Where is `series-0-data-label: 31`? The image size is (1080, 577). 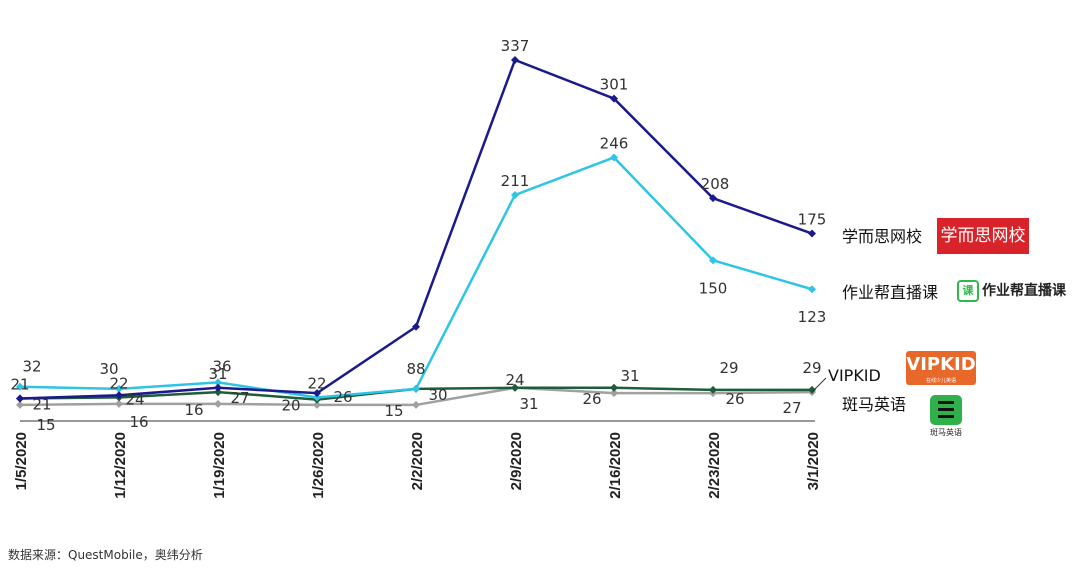
series-0-data-label: 31 is located at coordinates (217, 374).